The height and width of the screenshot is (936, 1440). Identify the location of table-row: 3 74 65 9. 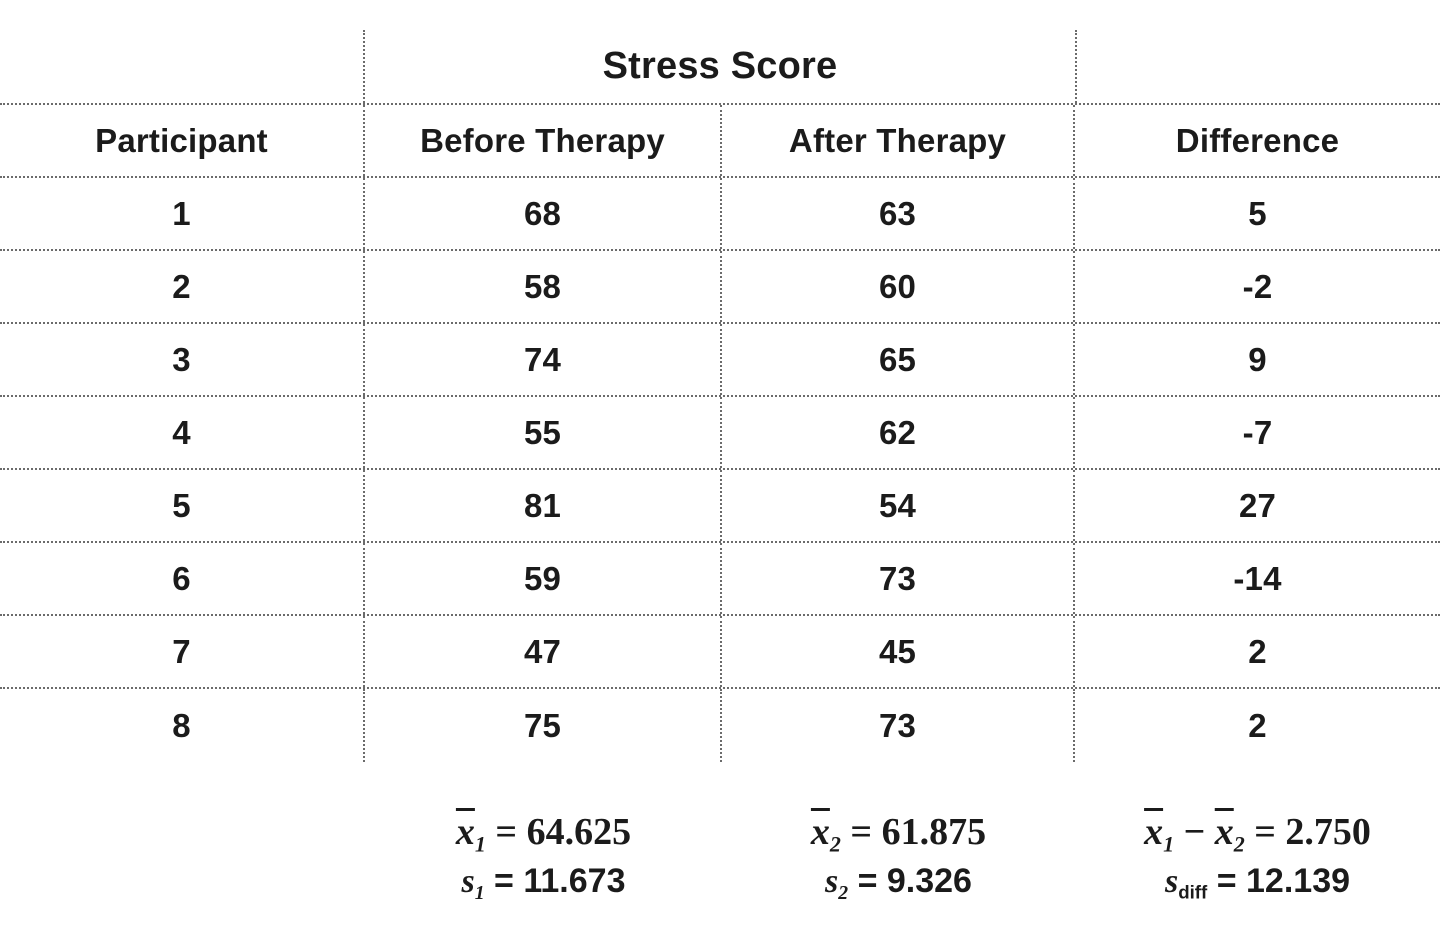
(720, 360).